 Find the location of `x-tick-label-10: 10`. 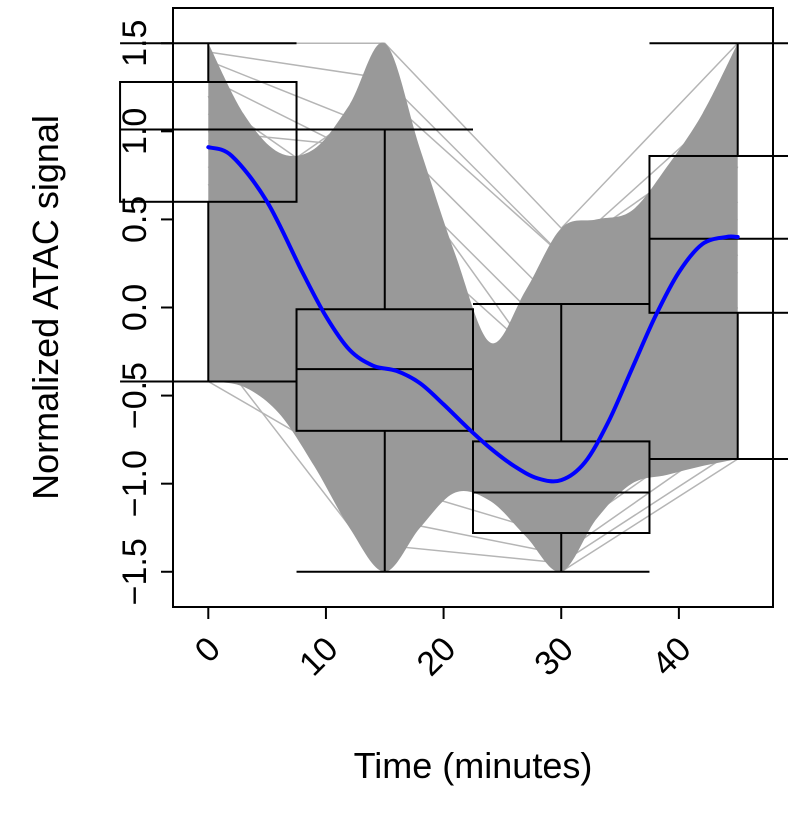

x-tick-label-10: 10 is located at coordinates (319, 657).